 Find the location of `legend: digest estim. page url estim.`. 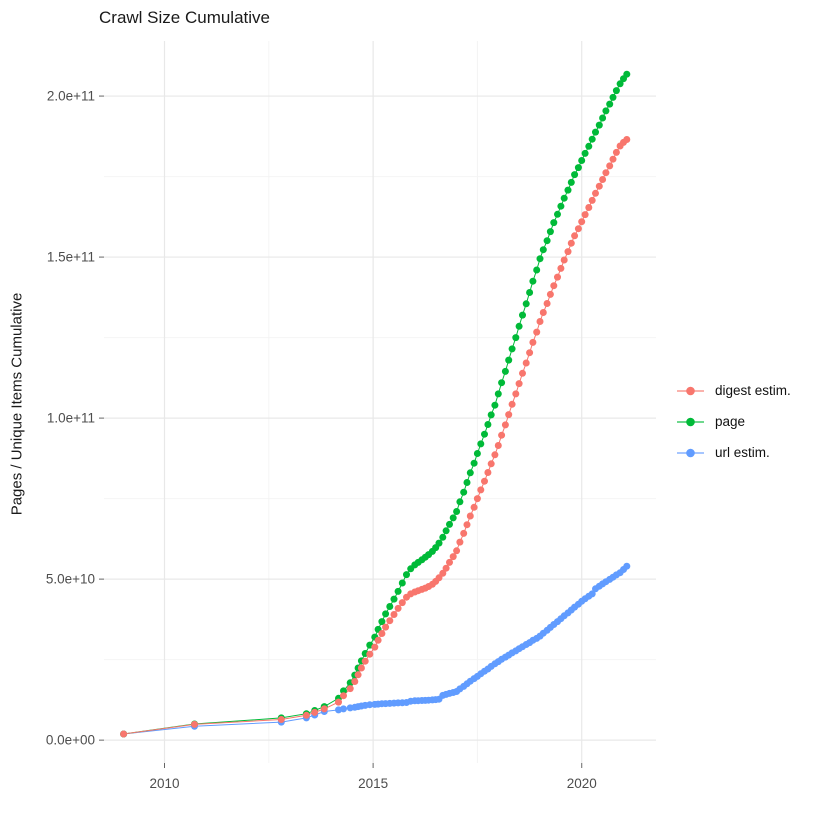

legend: digest estim. page url estim. is located at coordinates (734, 421).